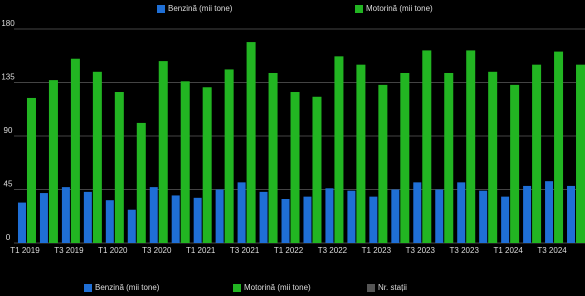 This screenshot has height=296, width=585. I want to click on legend-bottom-label: Motorină (mii tone), so click(277, 287).